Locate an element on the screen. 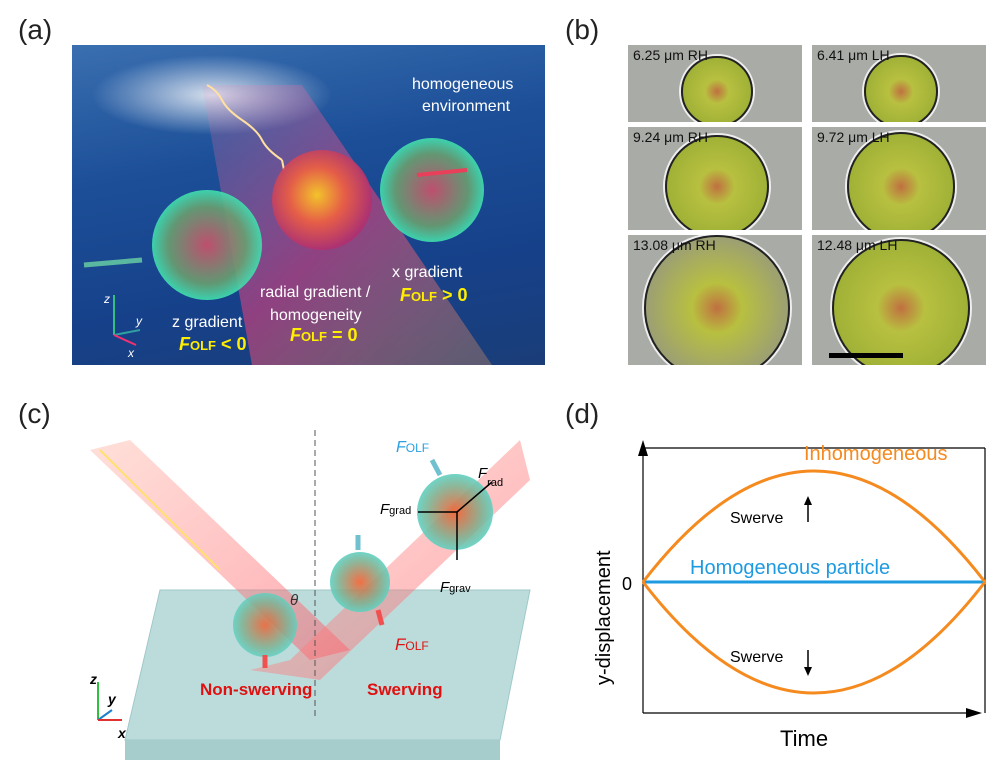 Image resolution: width=1002 pixels, height=766 pixels. micrograph-cell: 12.48 μm LH is located at coordinates (899, 300).